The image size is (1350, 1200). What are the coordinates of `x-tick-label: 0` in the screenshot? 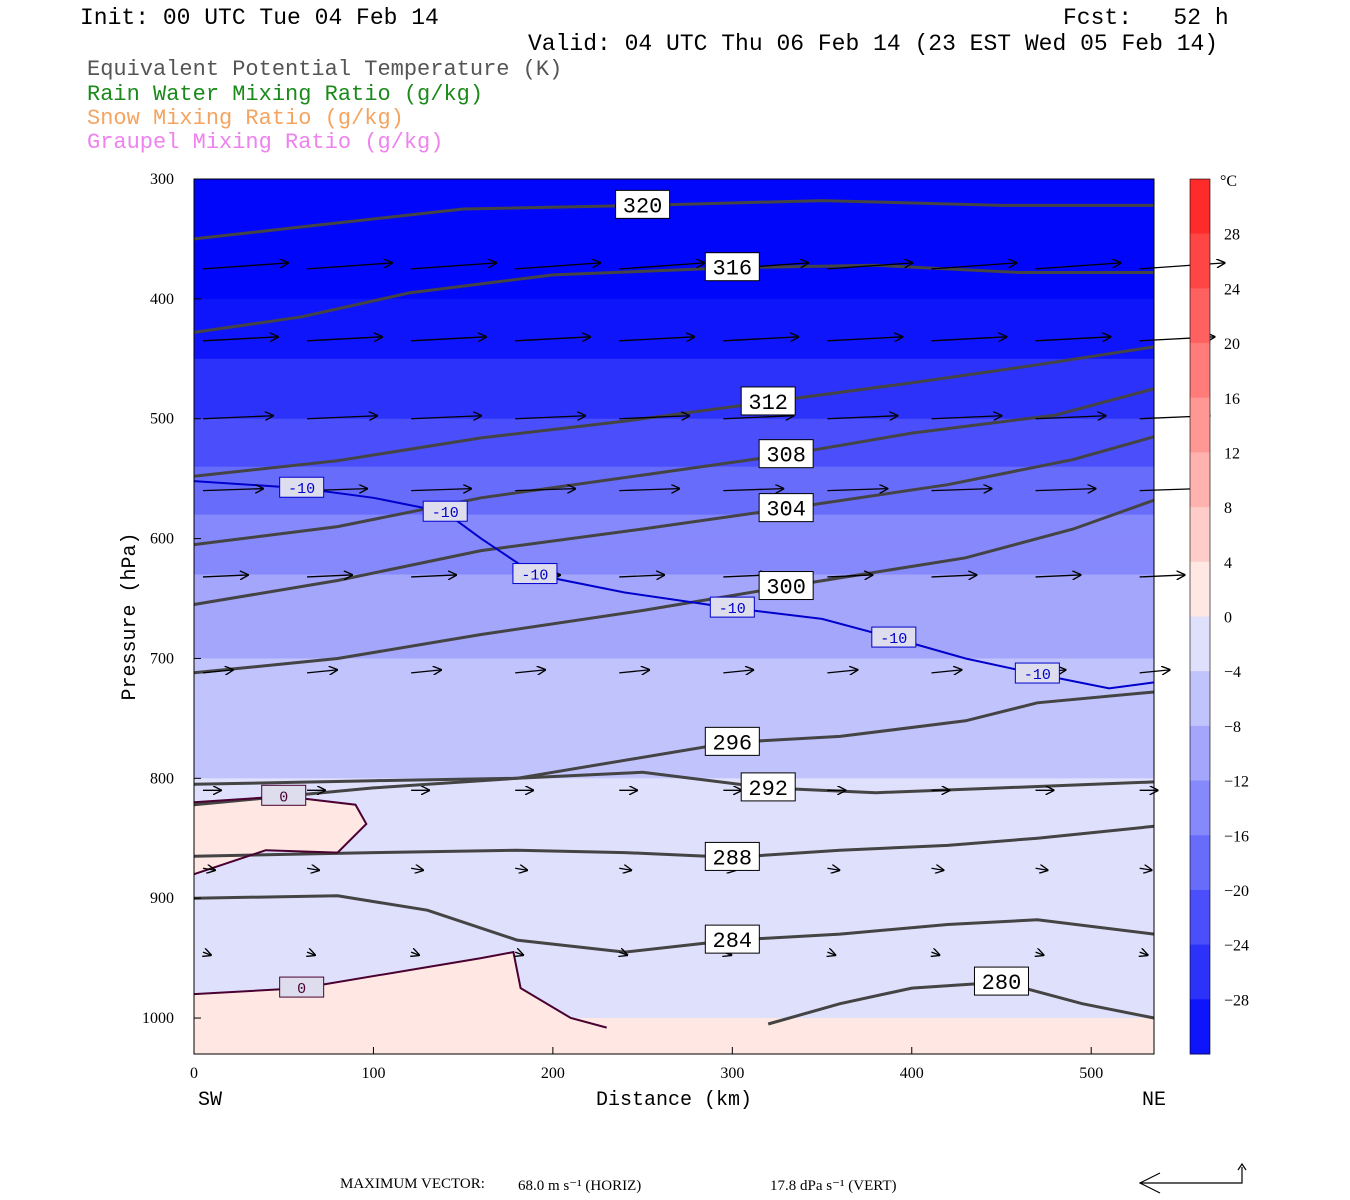 It's located at (194, 1073).